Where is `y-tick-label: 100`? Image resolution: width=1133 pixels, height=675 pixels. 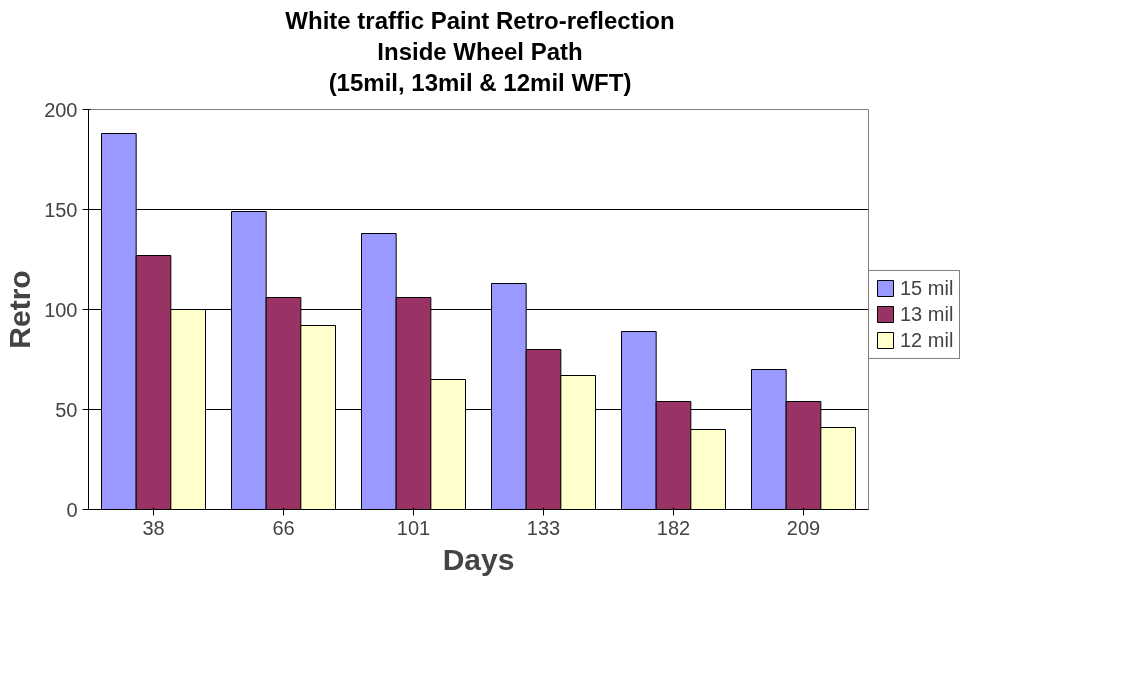
y-tick-label: 100 is located at coordinates (61, 309).